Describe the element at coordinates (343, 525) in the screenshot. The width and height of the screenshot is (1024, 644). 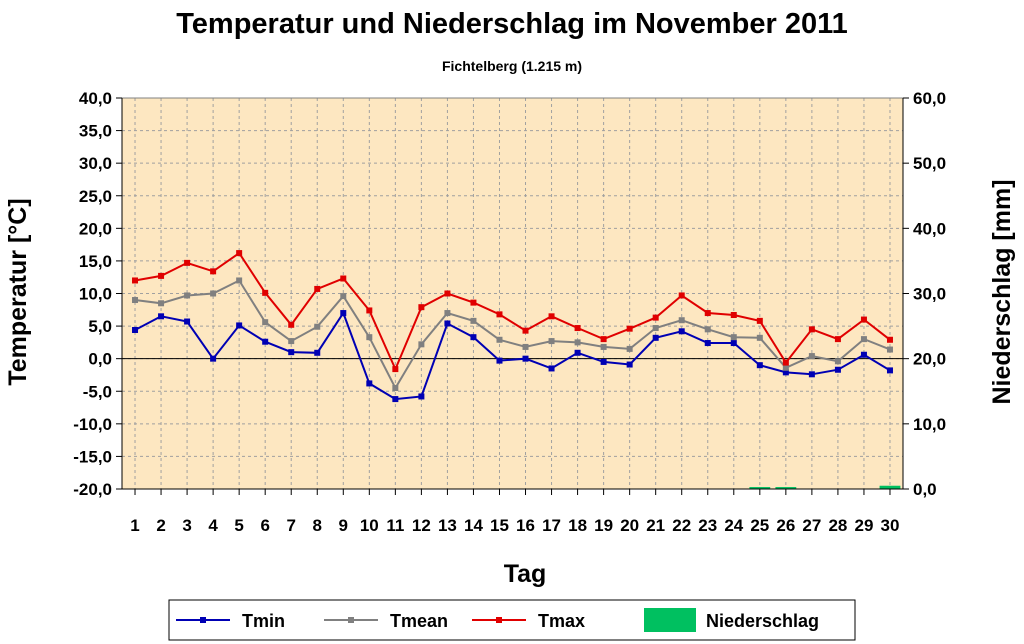
I see `x-tick-label: 9` at that location.